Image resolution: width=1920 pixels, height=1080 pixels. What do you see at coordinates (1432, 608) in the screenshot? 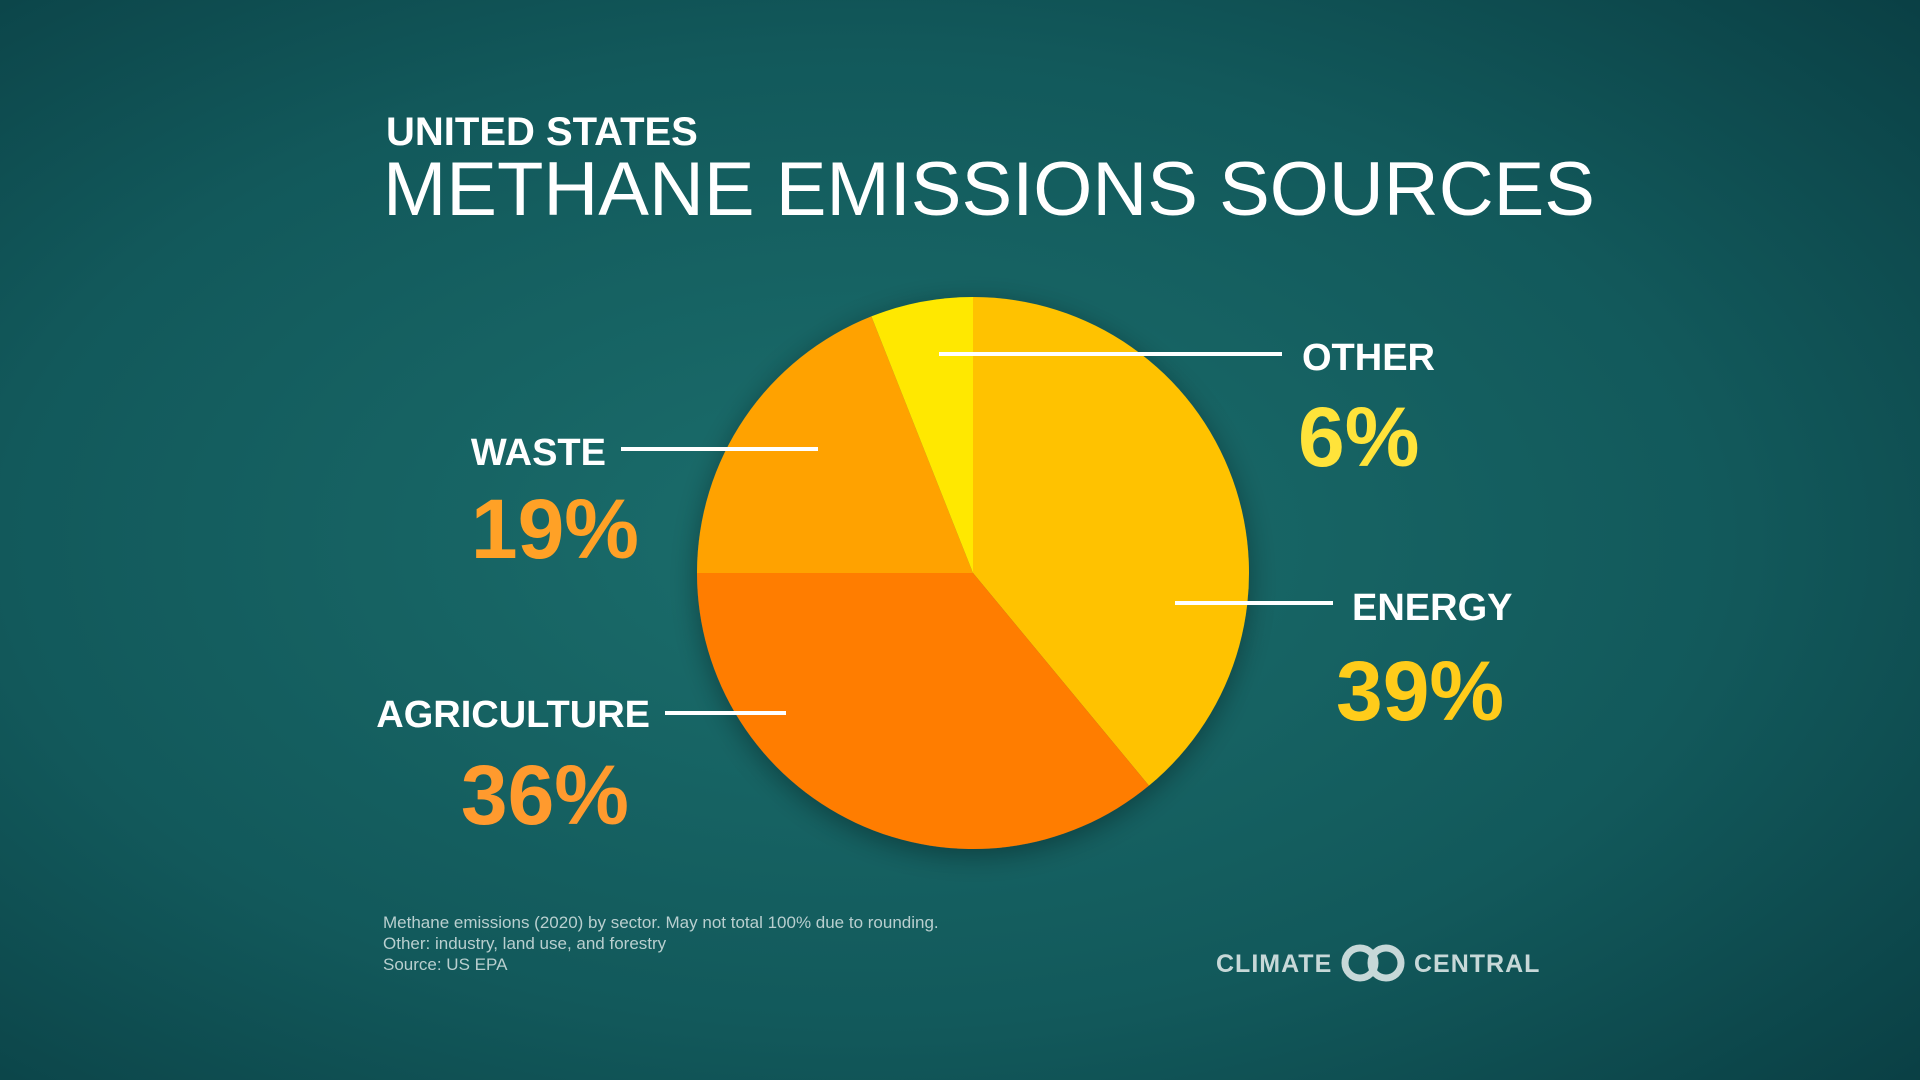
I see `category-label: ENERGY` at bounding box center [1432, 608].